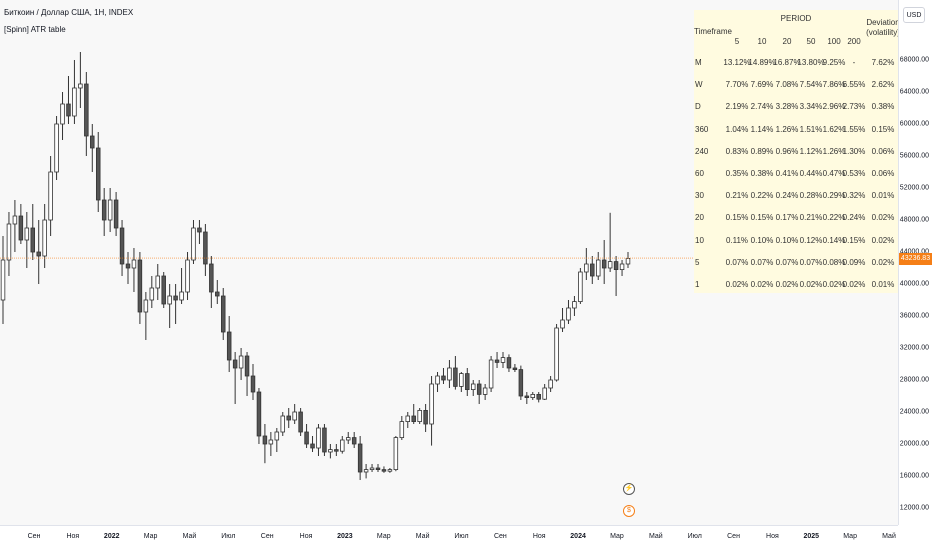 This screenshot has width=932, height=550. What do you see at coordinates (914, 124) in the screenshot?
I see `price-tick: 60000.00` at bounding box center [914, 124].